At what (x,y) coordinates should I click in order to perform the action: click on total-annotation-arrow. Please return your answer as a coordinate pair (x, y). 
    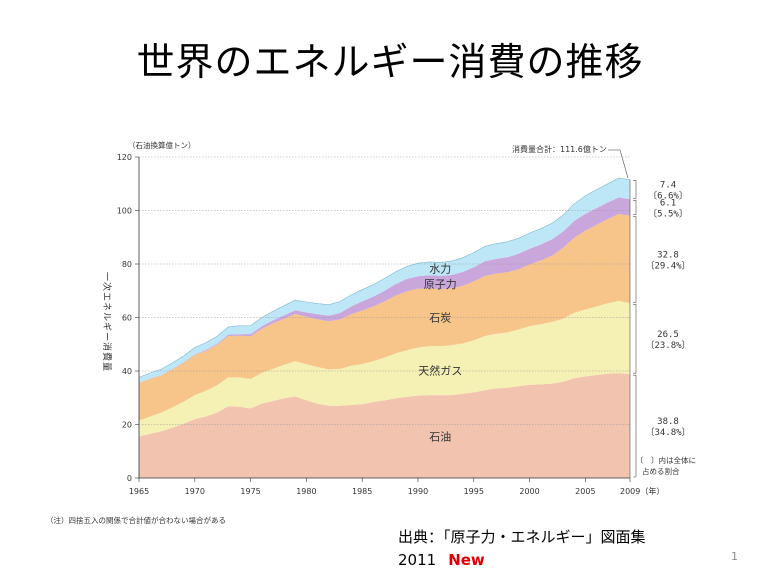
    Looking at the image, I should click on (624, 164).